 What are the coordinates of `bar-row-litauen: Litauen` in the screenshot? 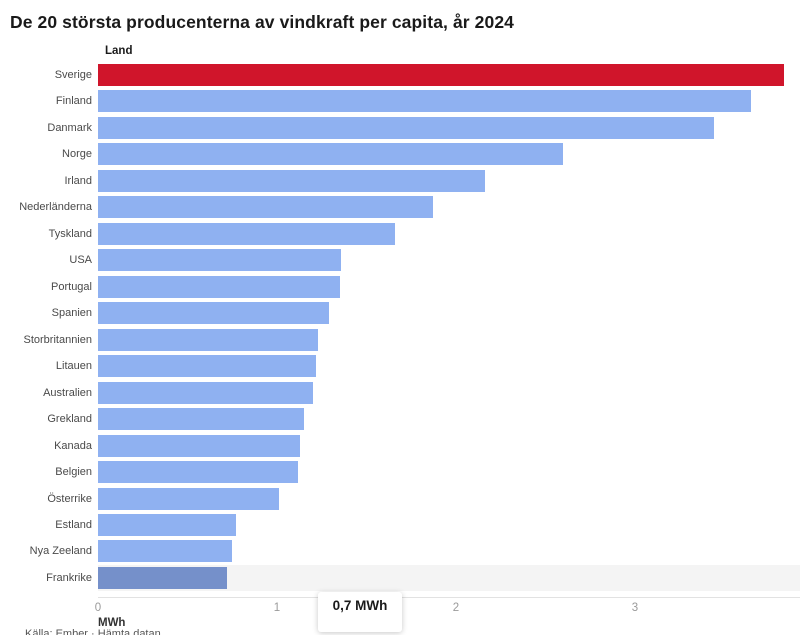 It's located at (400, 366).